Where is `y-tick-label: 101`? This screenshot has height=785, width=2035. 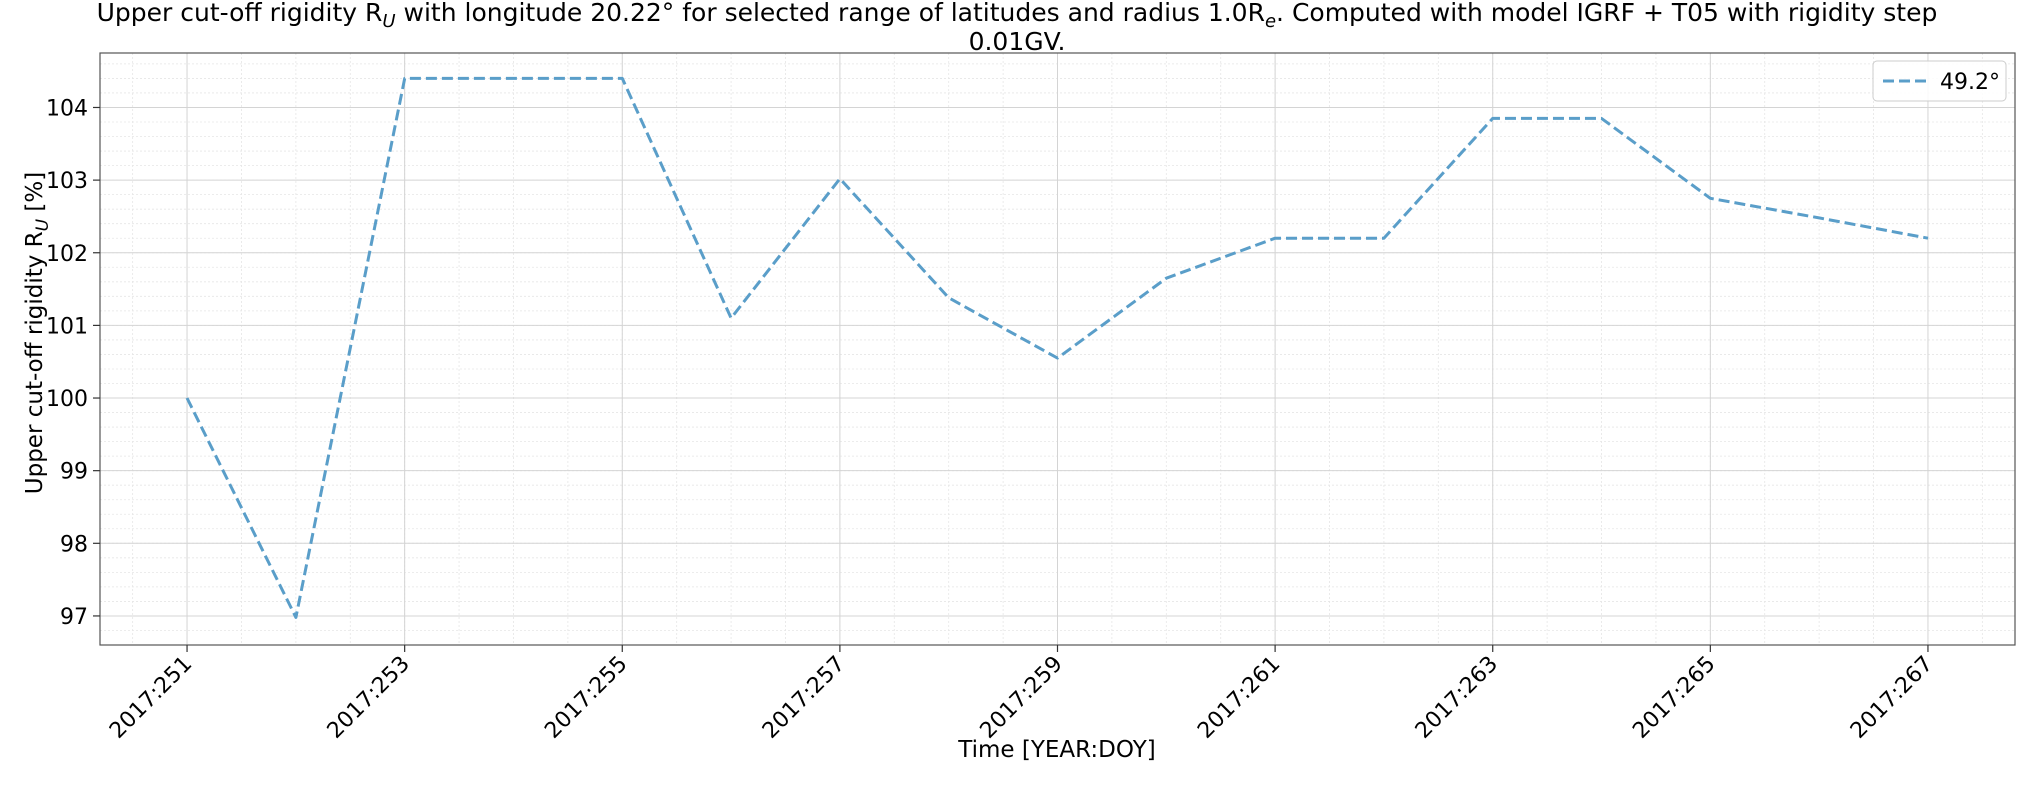
y-tick-label: 101 is located at coordinates (67, 326).